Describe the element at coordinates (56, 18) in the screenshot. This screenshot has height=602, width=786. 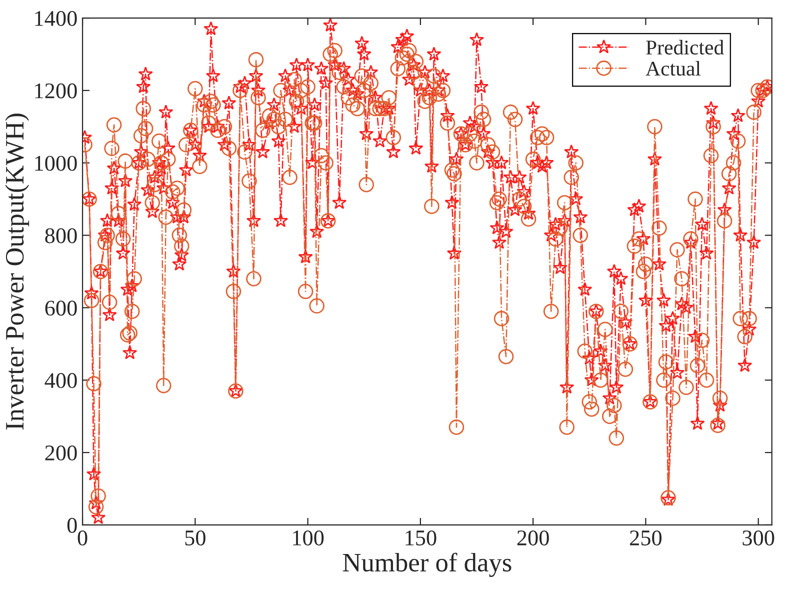
I see `y-tick-label: 1400` at that location.